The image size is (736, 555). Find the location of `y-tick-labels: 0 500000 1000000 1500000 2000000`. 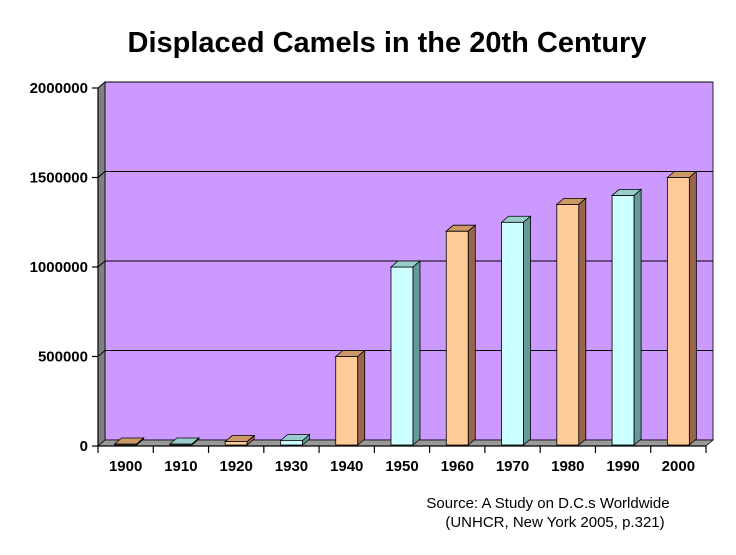

y-tick-labels: 0 500000 1000000 1500000 2000000 is located at coordinates (59, 267).